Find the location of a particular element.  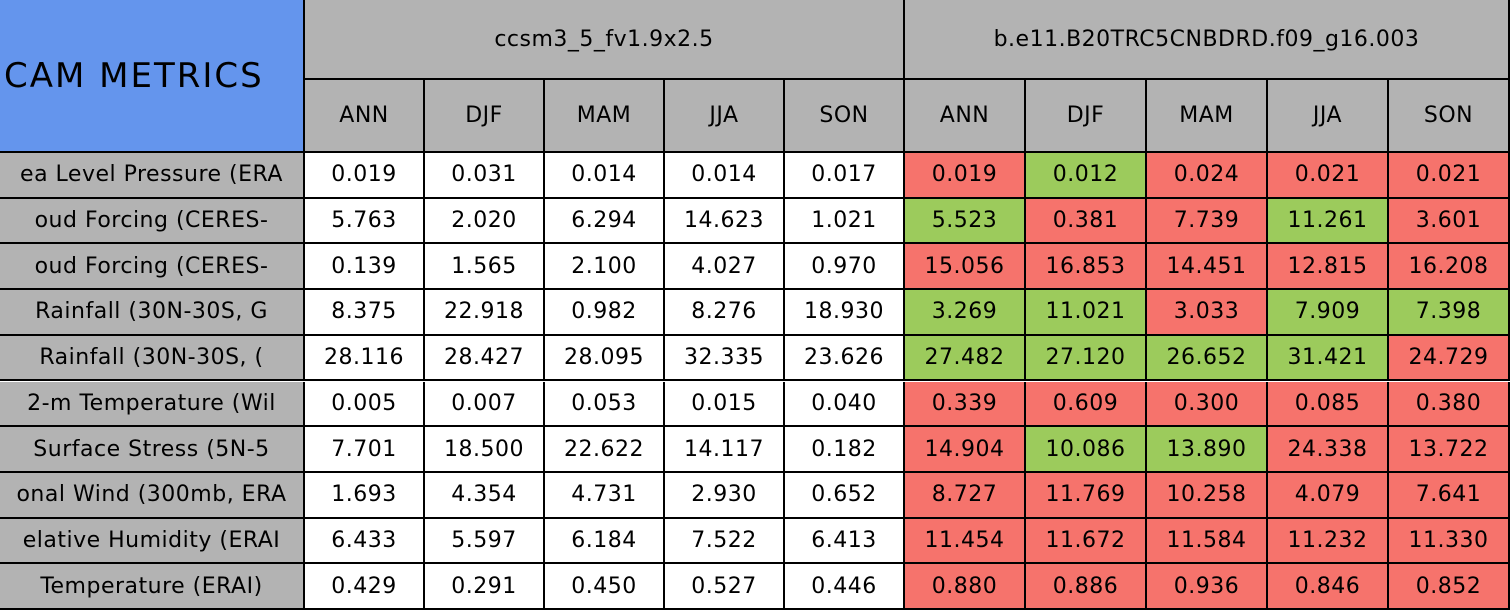

value-cell-text: 10.258 is located at coordinates (1206, 495).